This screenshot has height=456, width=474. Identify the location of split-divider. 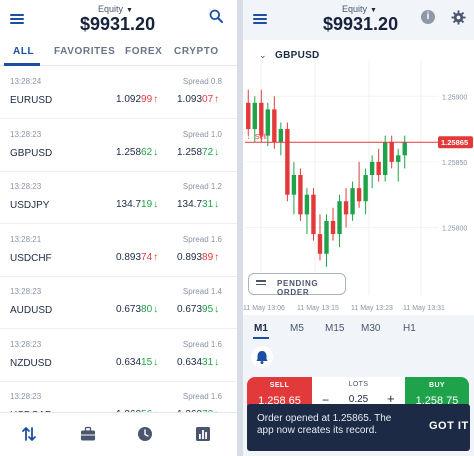
(240, 228).